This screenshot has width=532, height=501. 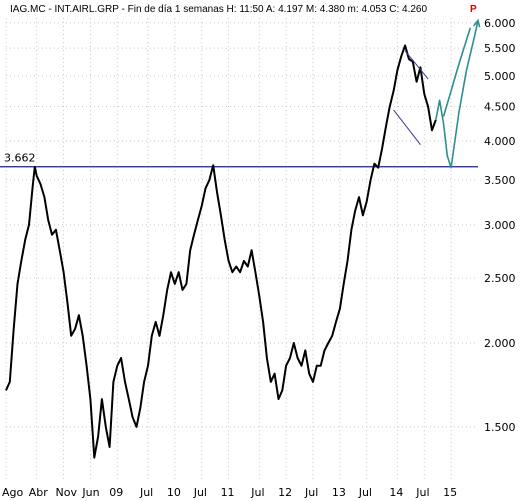 I want to click on series-line-projection, so click(x=457, y=94).